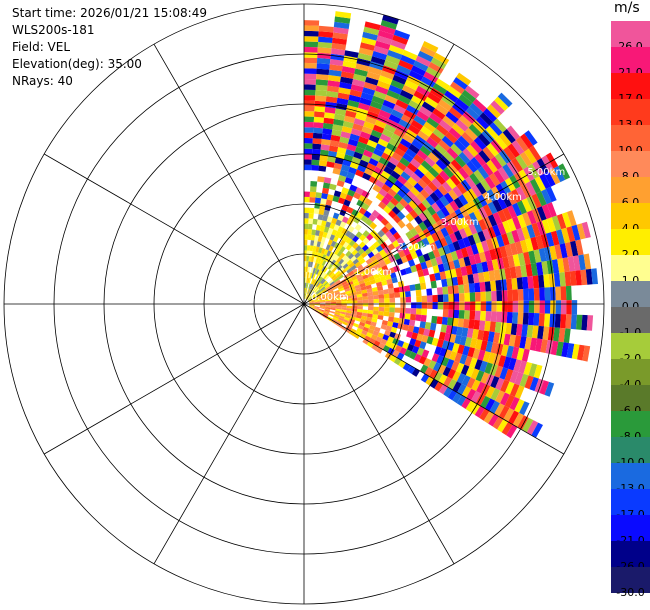 The image size is (650, 610). I want to click on colorbar-tick-label: -30.0, so click(630, 592).